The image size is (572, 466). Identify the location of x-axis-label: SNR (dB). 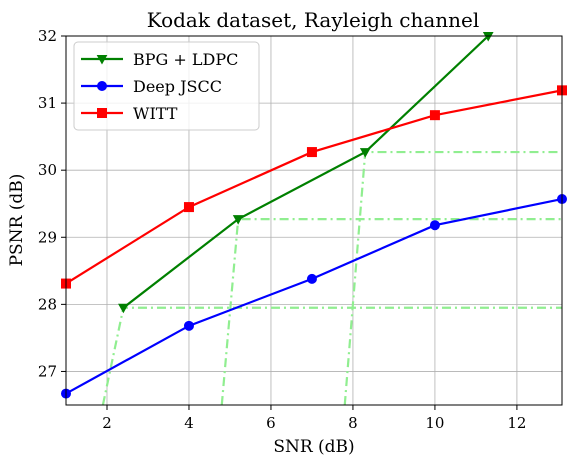
(313, 447).